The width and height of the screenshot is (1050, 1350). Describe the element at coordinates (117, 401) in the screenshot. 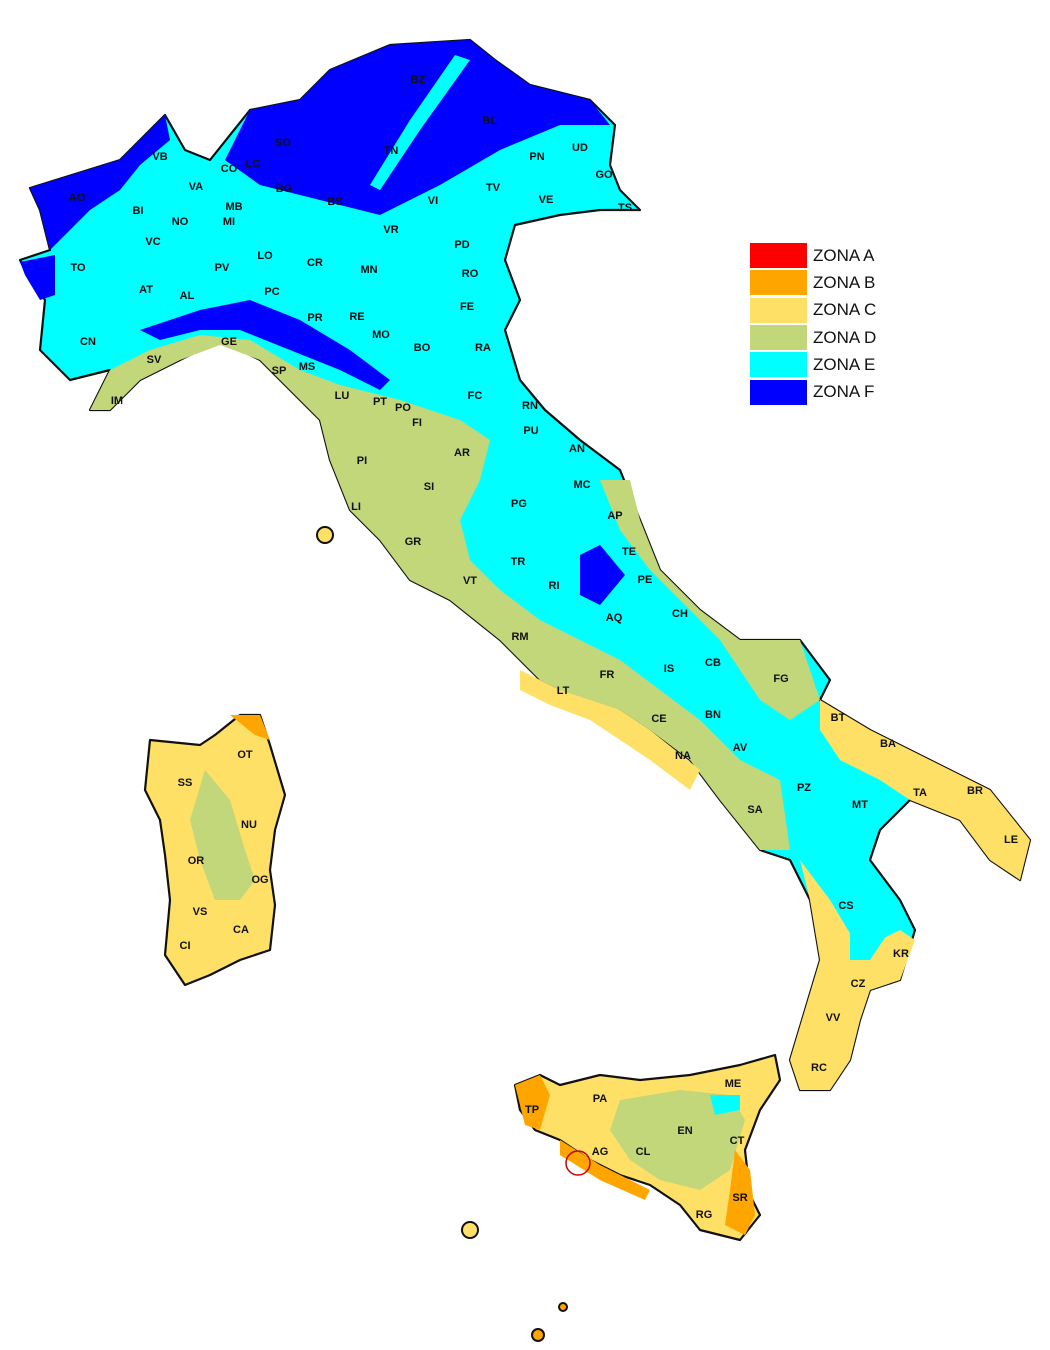

I see `province-label: IM` at that location.